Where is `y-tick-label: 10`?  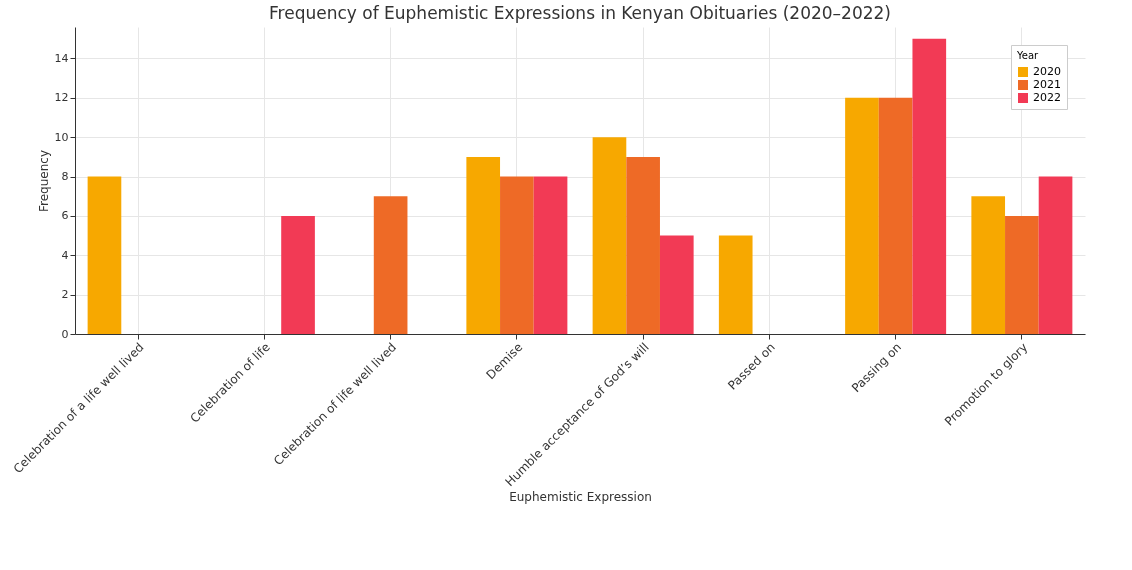 y-tick-label: 10 is located at coordinates (61, 137).